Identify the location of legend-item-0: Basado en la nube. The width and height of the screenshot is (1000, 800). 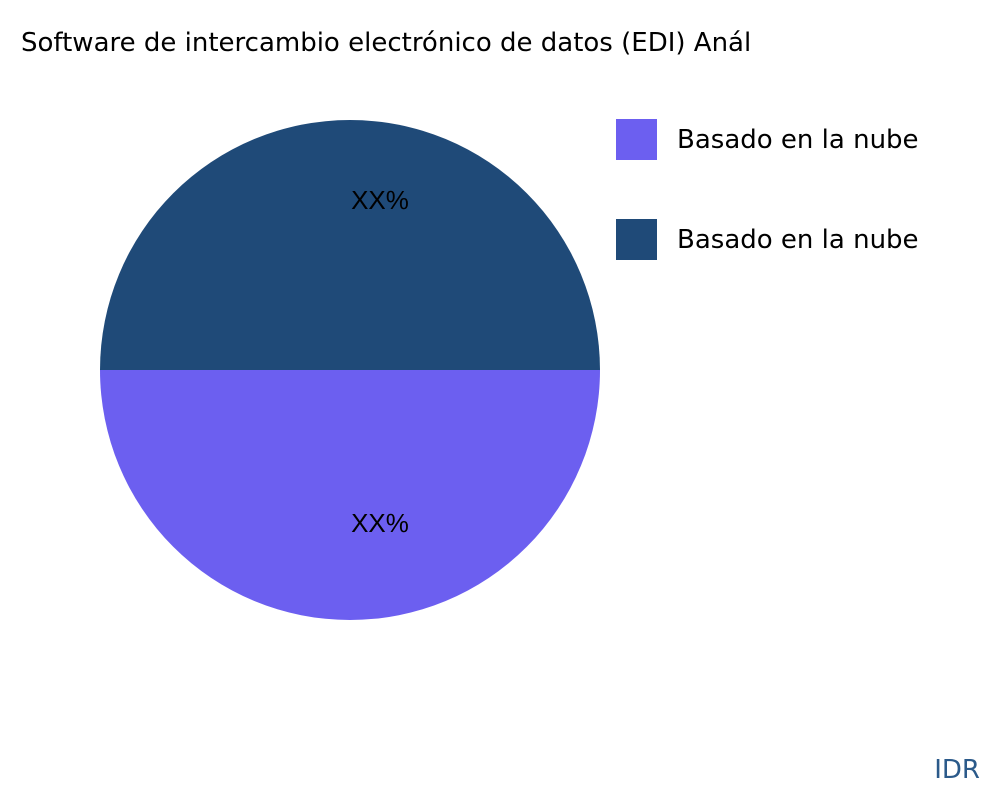
(767, 139).